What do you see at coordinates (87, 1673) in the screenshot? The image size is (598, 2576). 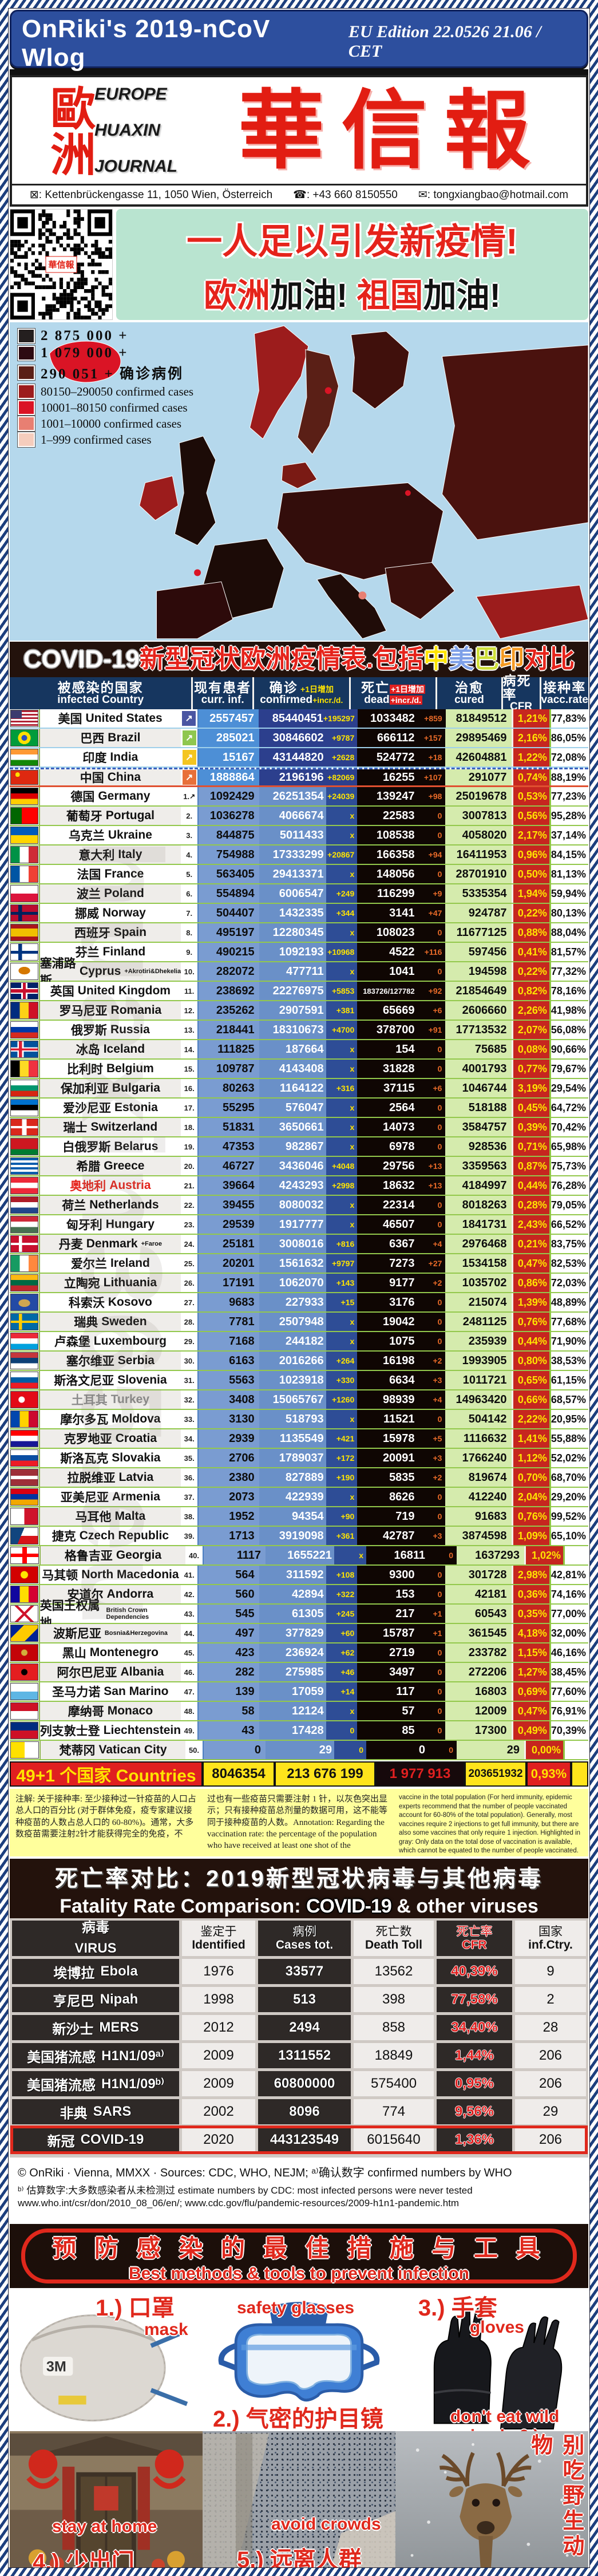 I see `country-name-zh: 阿尔巴尼亚` at bounding box center [87, 1673].